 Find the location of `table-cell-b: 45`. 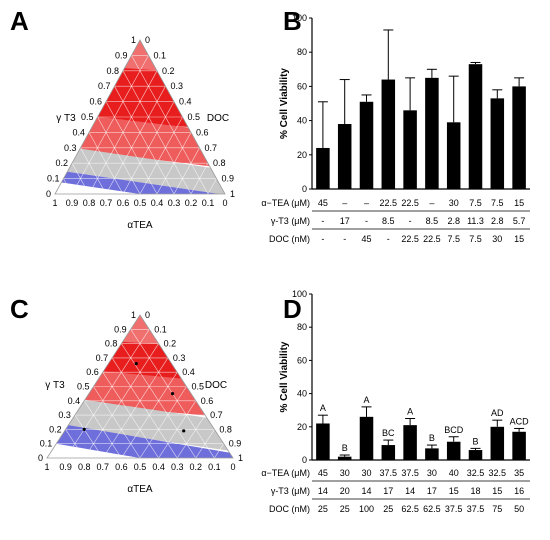

table-cell-b: 45 is located at coordinates (323, 203).